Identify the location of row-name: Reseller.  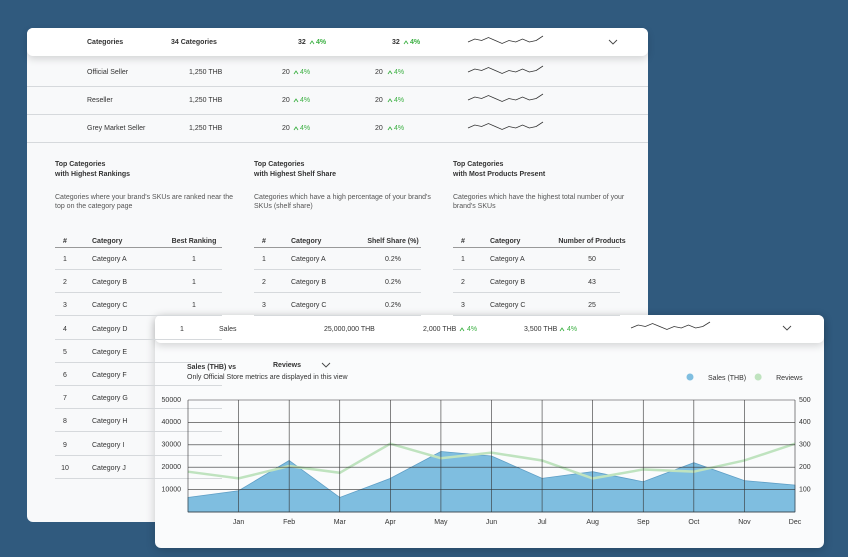
(100, 100).